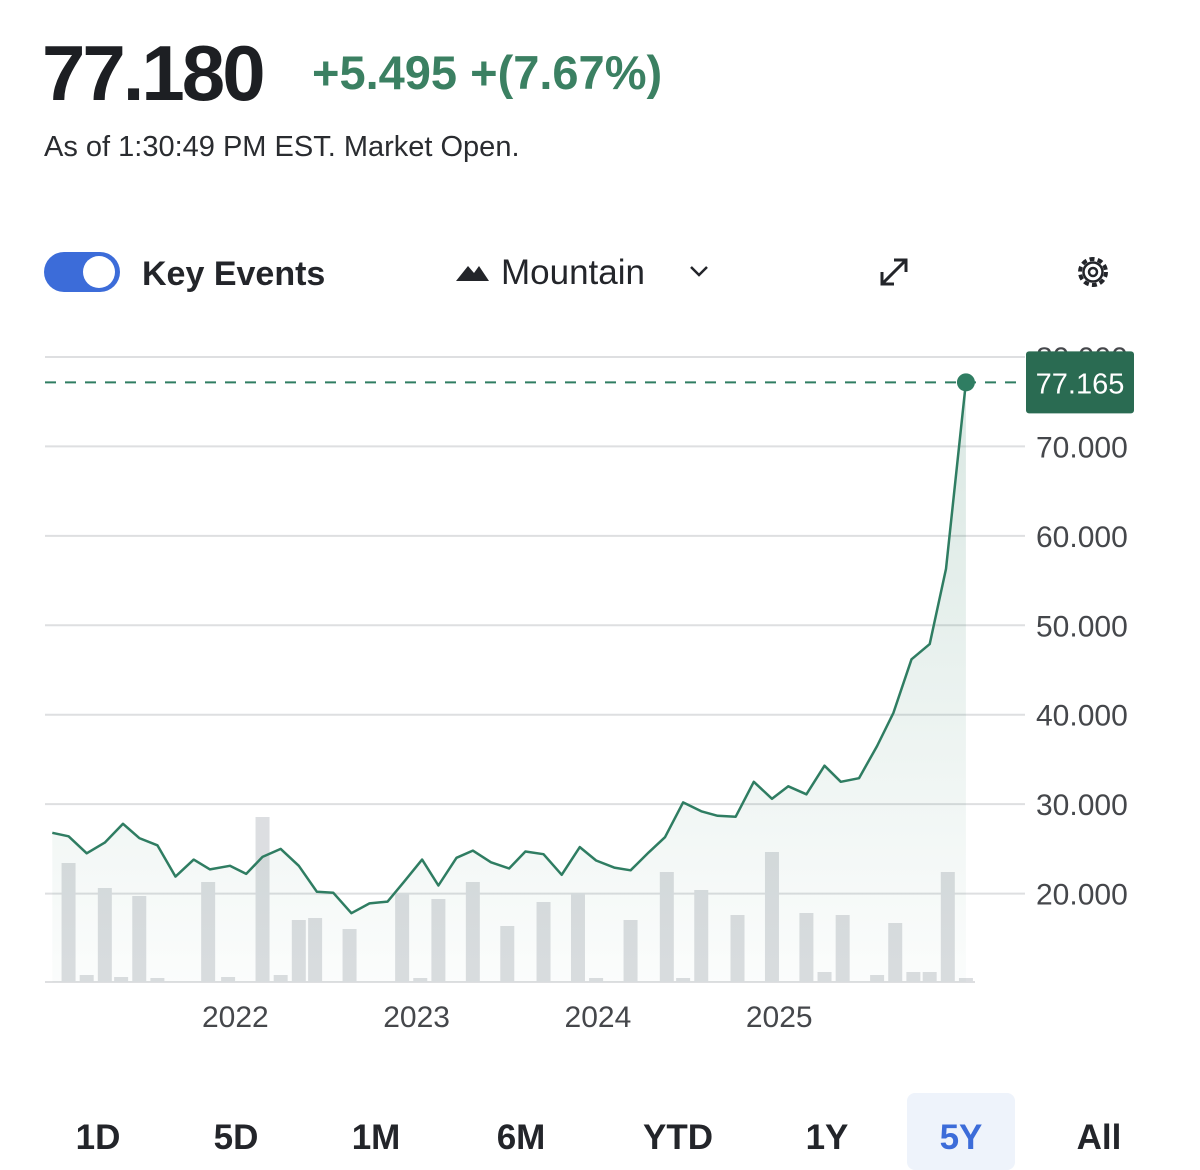 Image resolution: width=1200 pixels, height=1170 pixels. Describe the element at coordinates (282, 147) in the screenshot. I see `status: As of 1:30:49 PM EST. Market Open.` at that location.